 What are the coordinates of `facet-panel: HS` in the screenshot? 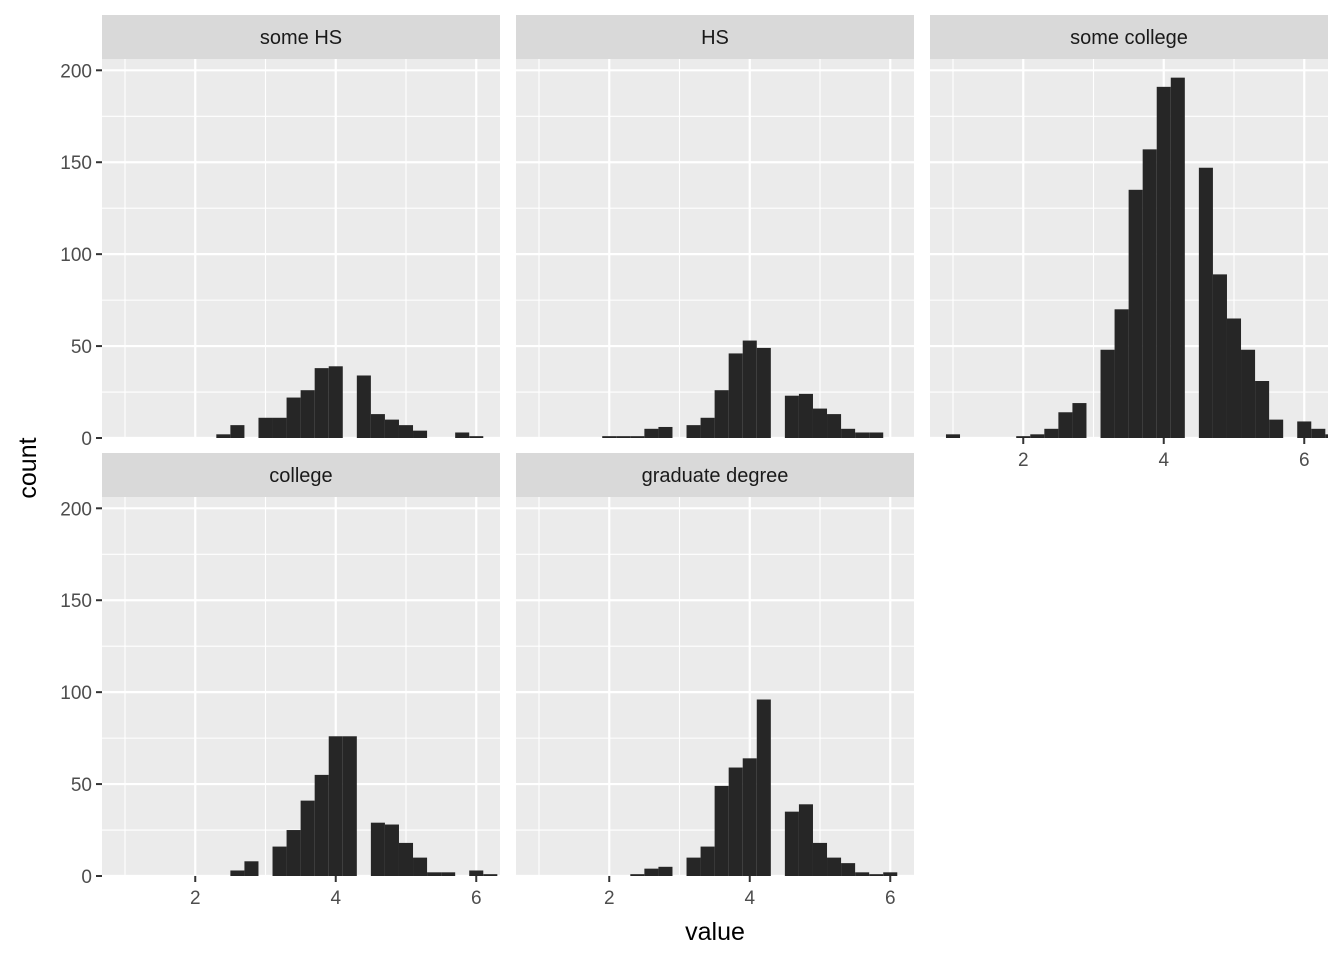 It's located at (715, 227).